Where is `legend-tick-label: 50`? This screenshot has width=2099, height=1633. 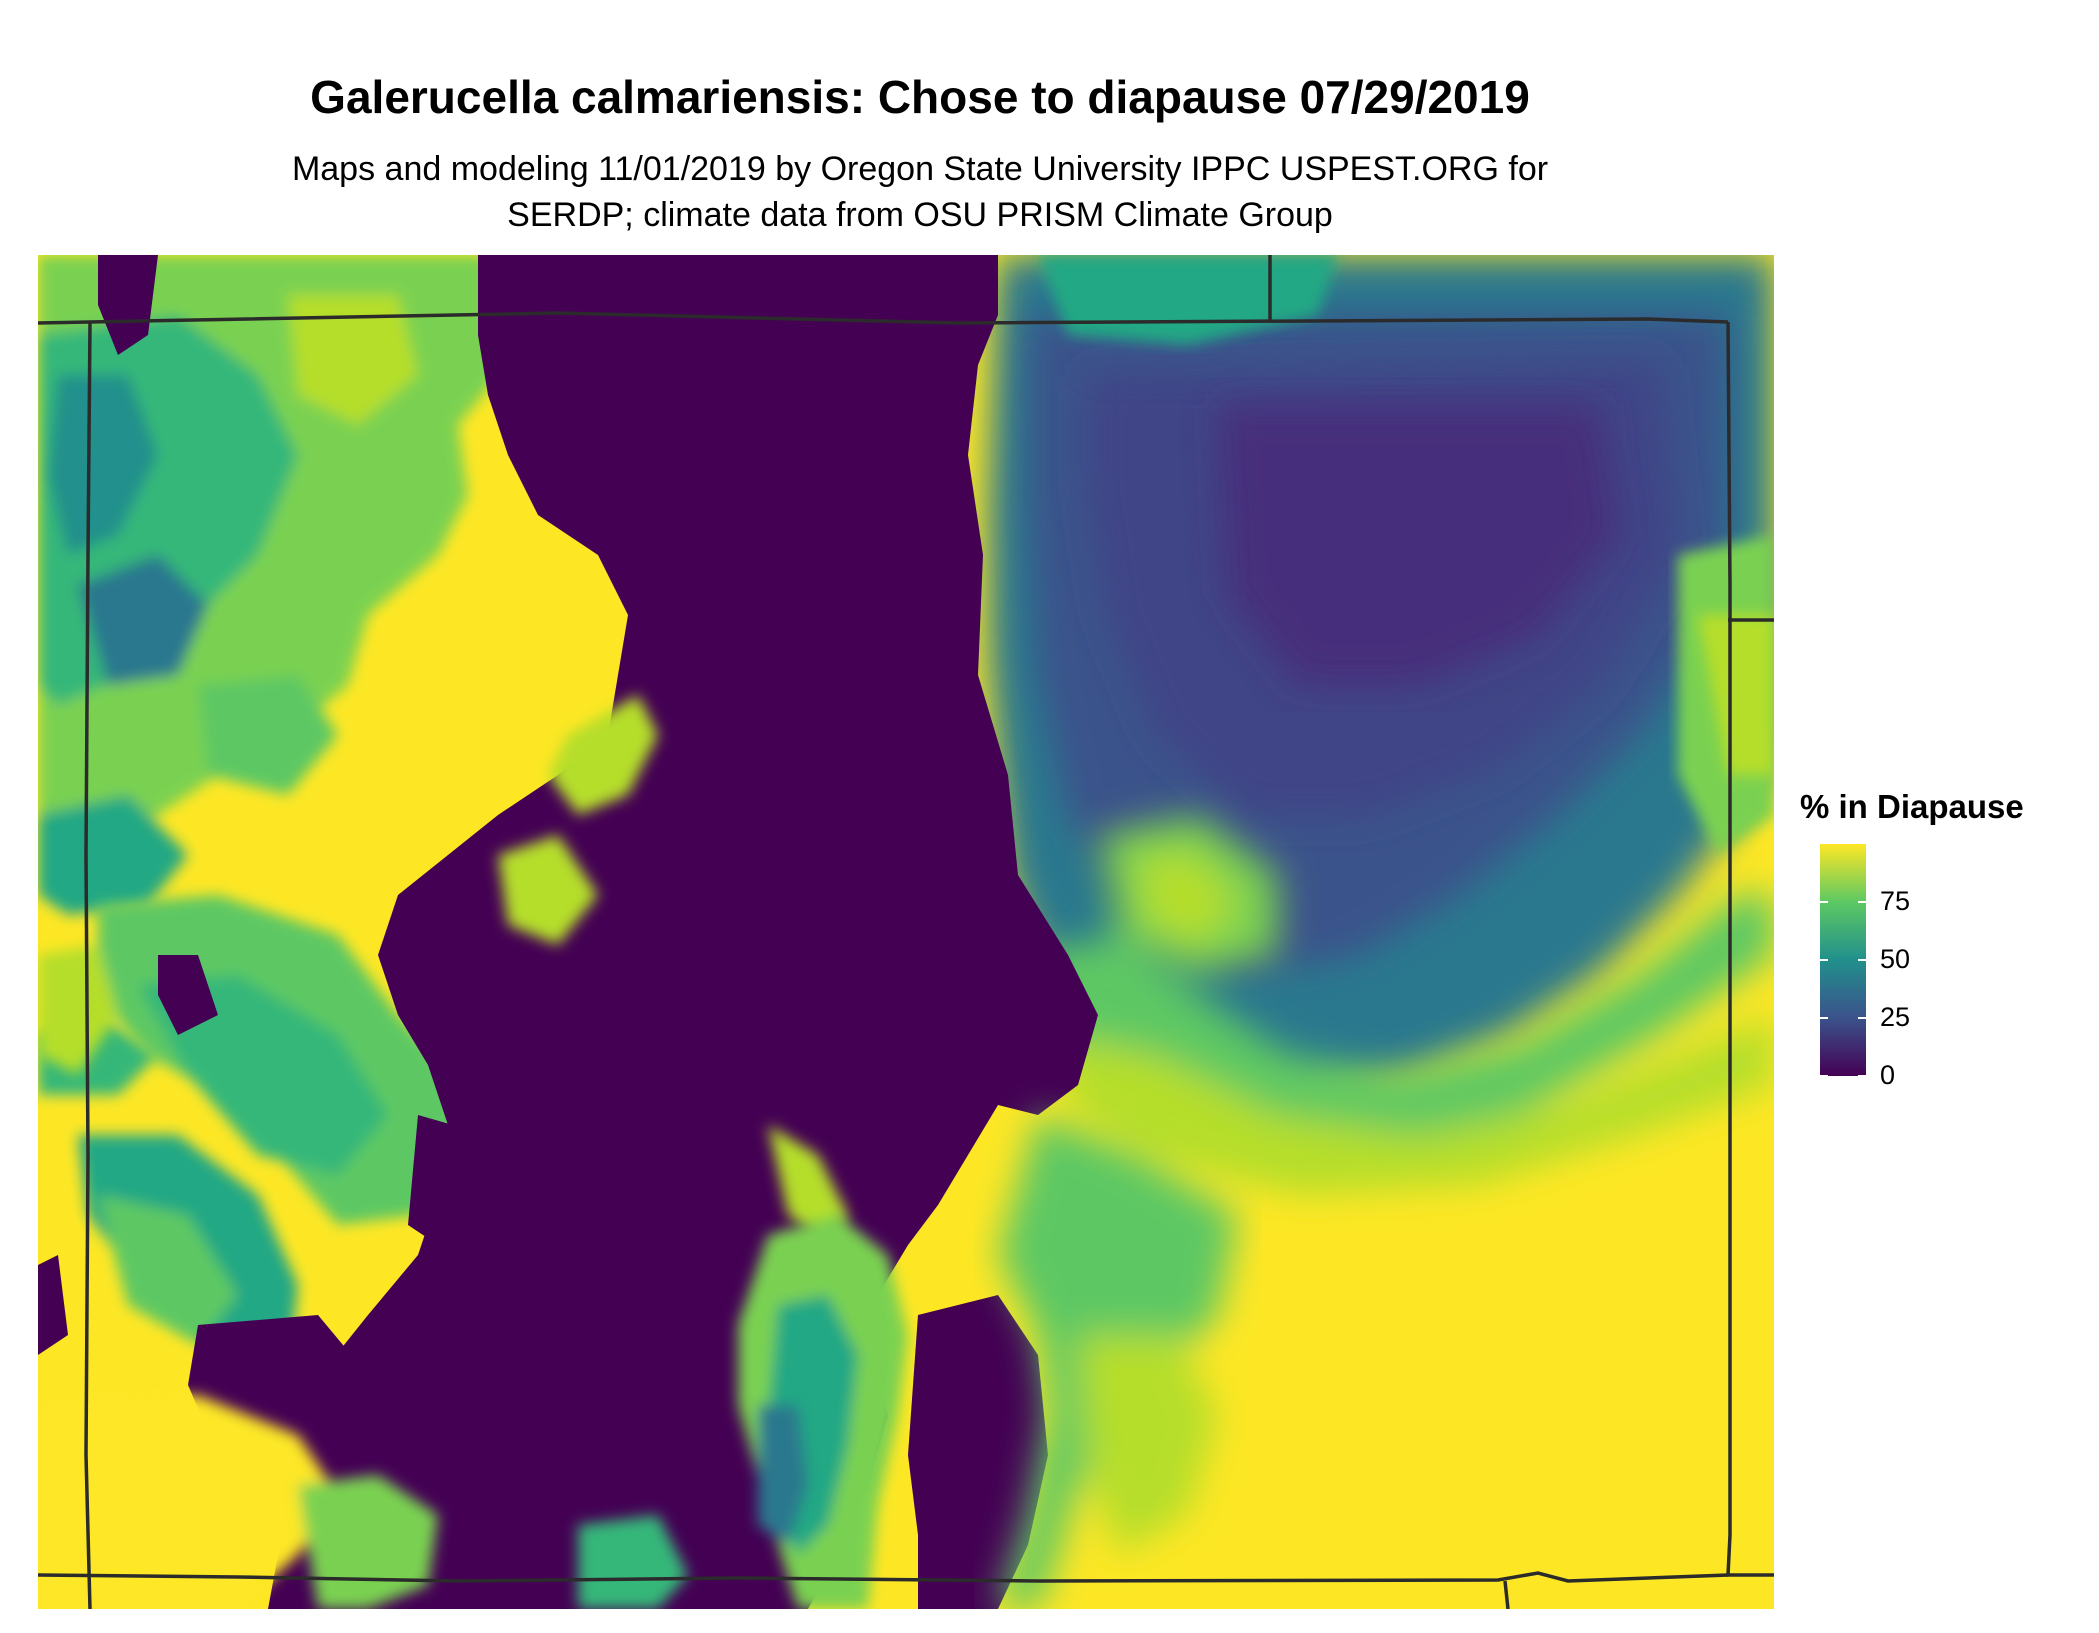 legend-tick-label: 50 is located at coordinates (1895, 959).